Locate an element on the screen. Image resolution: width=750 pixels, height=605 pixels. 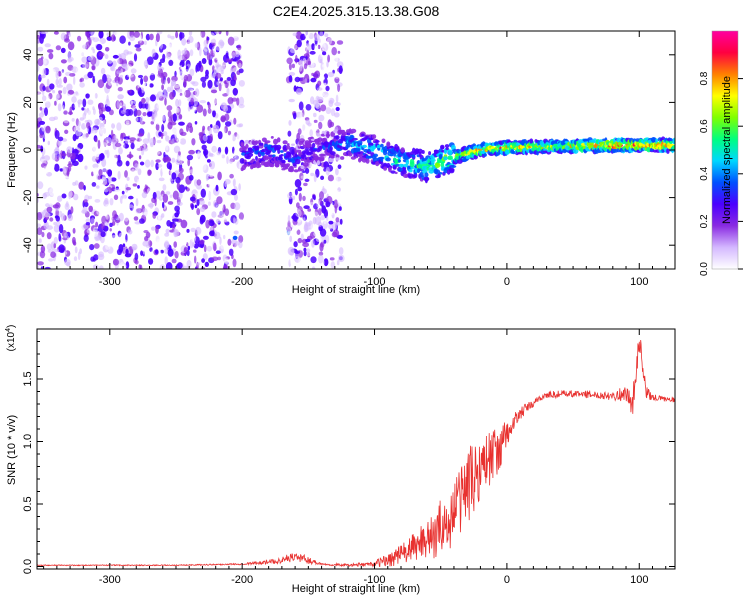
colorbar-gradient is located at coordinates (725, 150).